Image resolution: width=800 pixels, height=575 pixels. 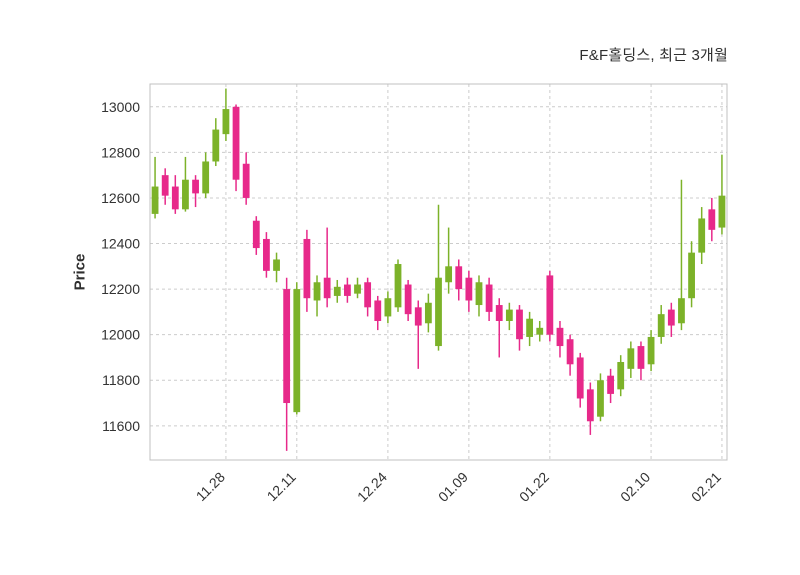 I want to click on svg-text: 12.24, so click(x=372, y=487).